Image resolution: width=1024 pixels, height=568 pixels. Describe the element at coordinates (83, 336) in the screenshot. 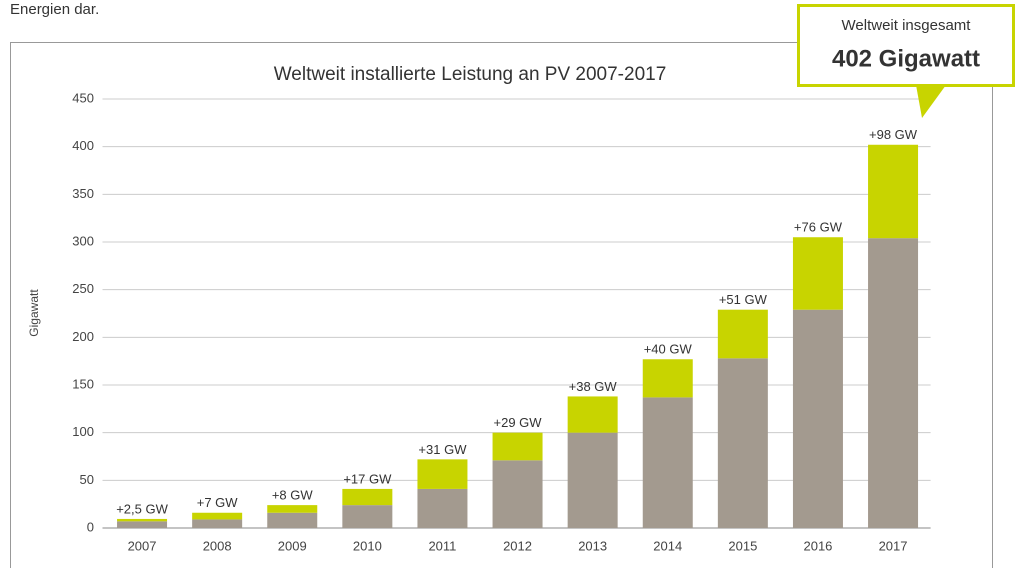

I see `y-tick-label: 200` at that location.